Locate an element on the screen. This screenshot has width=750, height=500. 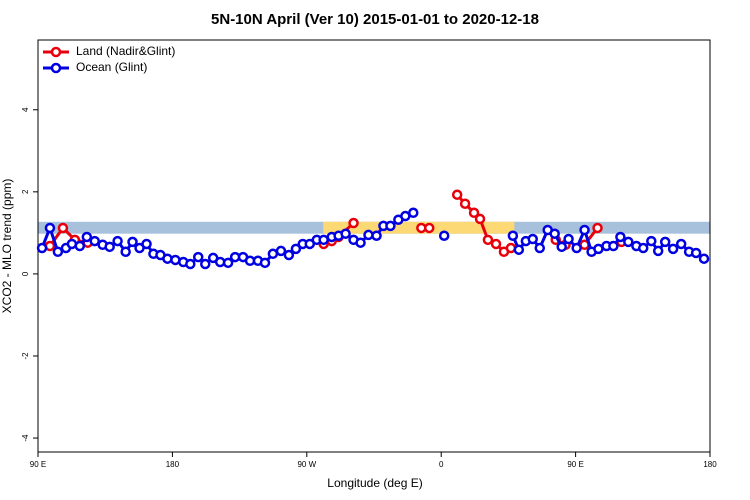
y-tick-label: 0 is located at coordinates (25, 273).